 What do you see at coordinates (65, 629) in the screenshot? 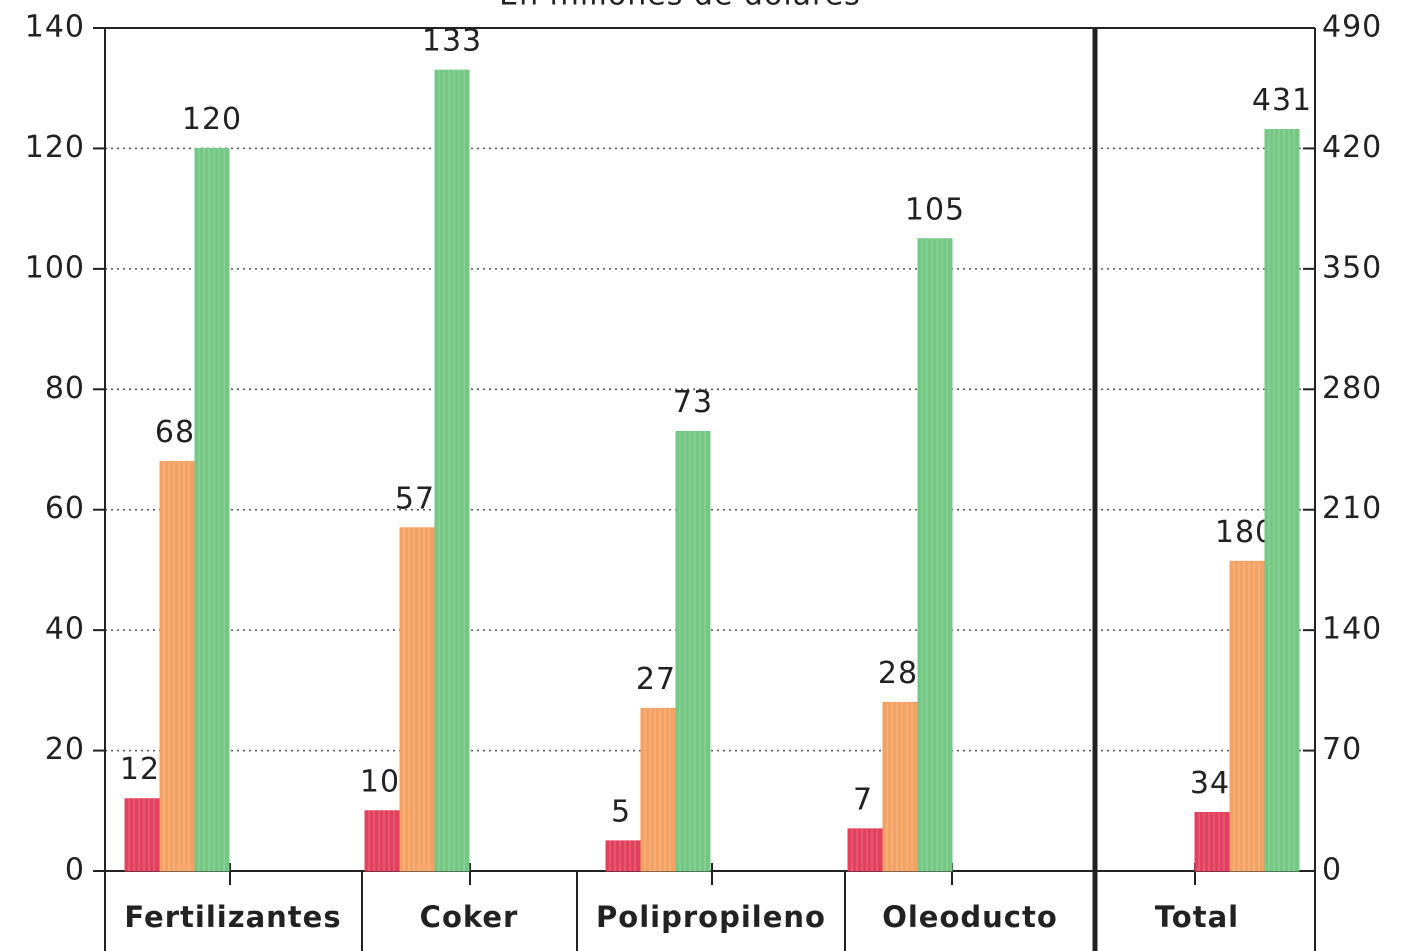
I see `y-tick-label: 40` at bounding box center [65, 629].